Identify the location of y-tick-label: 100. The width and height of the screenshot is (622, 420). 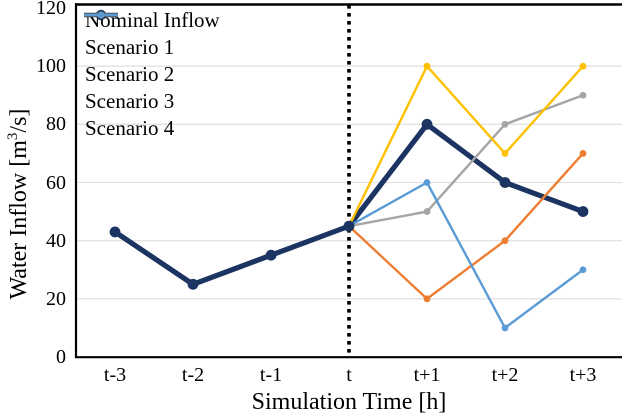
(51, 66).